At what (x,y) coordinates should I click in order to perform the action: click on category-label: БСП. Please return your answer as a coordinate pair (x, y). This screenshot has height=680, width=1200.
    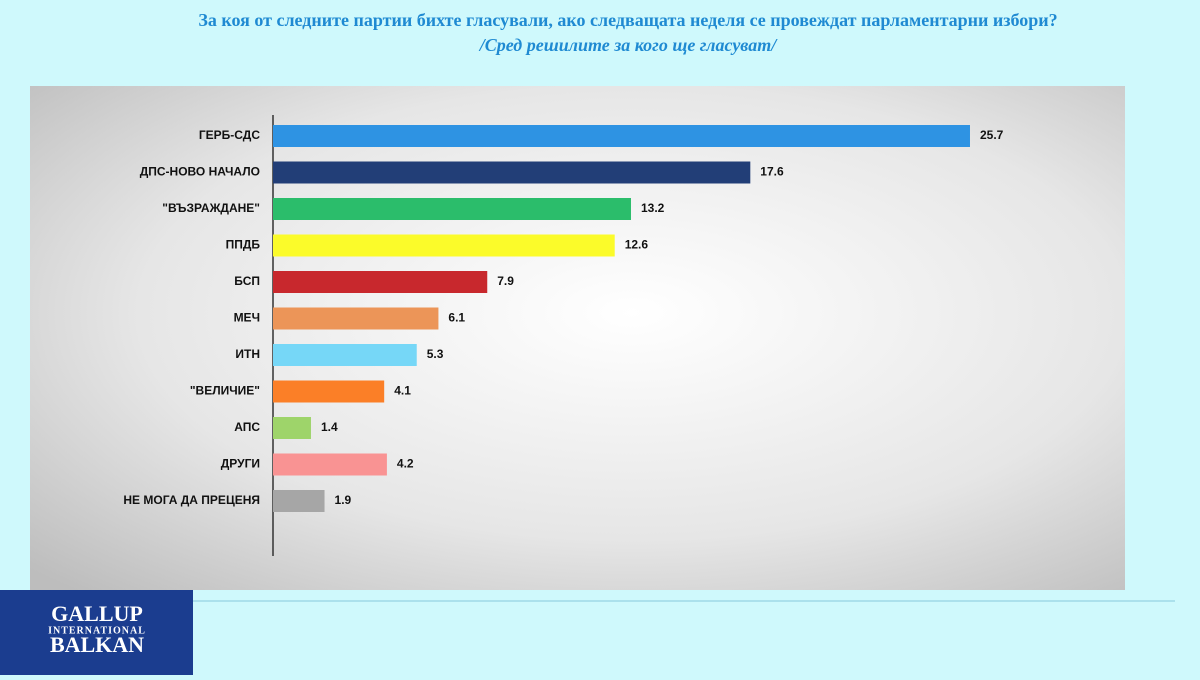
    Looking at the image, I should click on (247, 281).